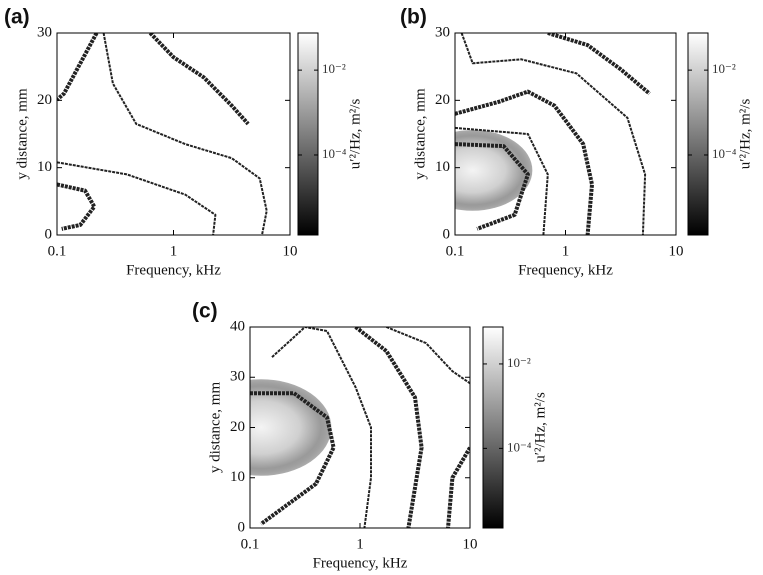 Image resolution: width=763 pixels, height=575 pixels. What do you see at coordinates (17, 17) in the screenshot?
I see `panel-label: (a)` at bounding box center [17, 17].